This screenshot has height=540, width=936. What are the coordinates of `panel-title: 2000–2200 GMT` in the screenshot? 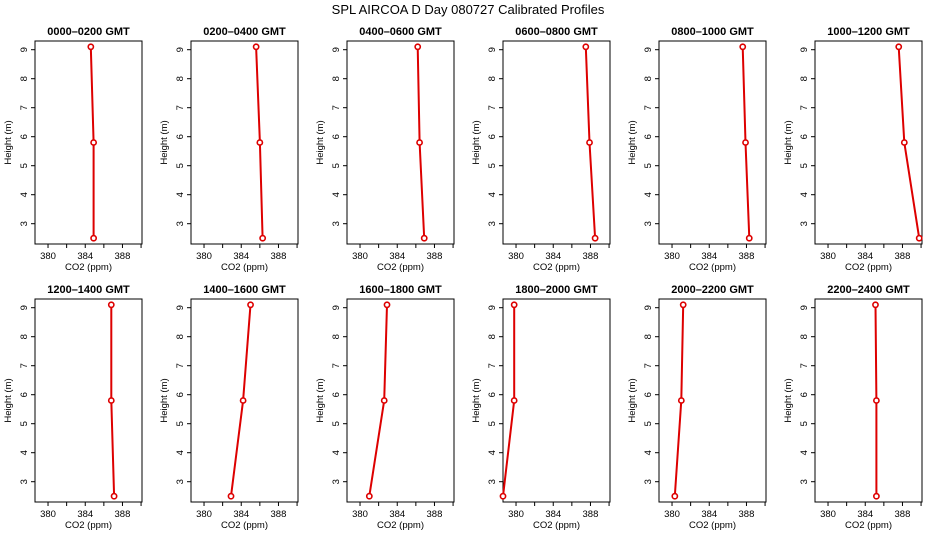 It's located at (712, 290).